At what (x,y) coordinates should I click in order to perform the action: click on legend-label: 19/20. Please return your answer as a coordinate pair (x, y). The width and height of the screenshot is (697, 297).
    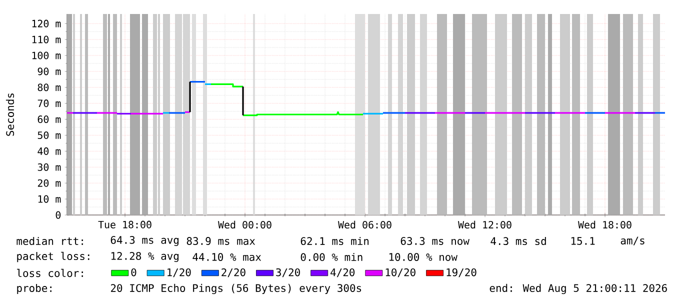
    Looking at the image, I should click on (461, 273).